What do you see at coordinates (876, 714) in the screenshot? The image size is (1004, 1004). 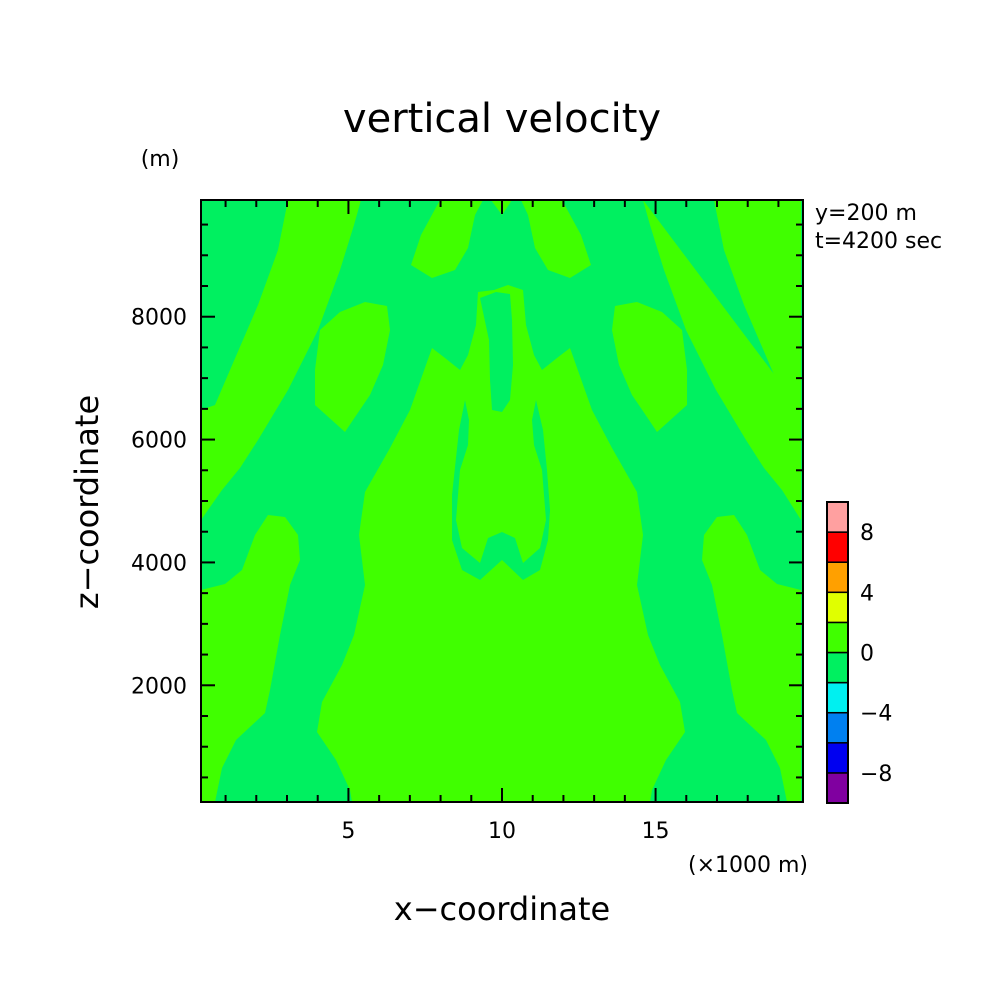 I see `colorbar-label: −4` at bounding box center [876, 714].